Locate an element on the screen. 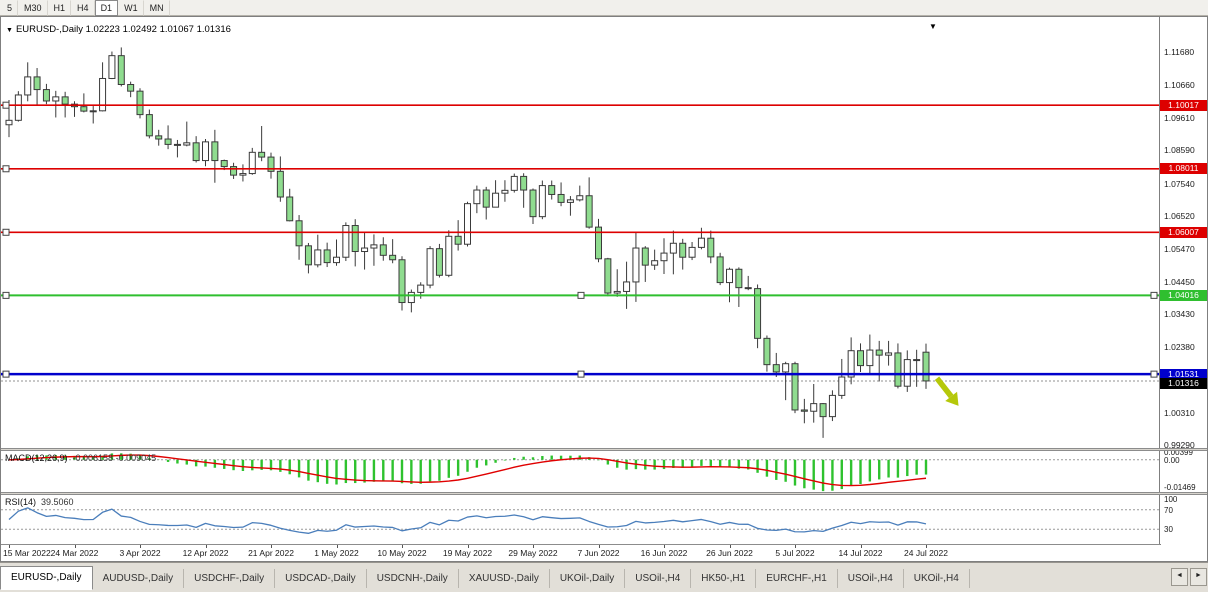  rsi-panel-splitter is located at coordinates (604, 493).